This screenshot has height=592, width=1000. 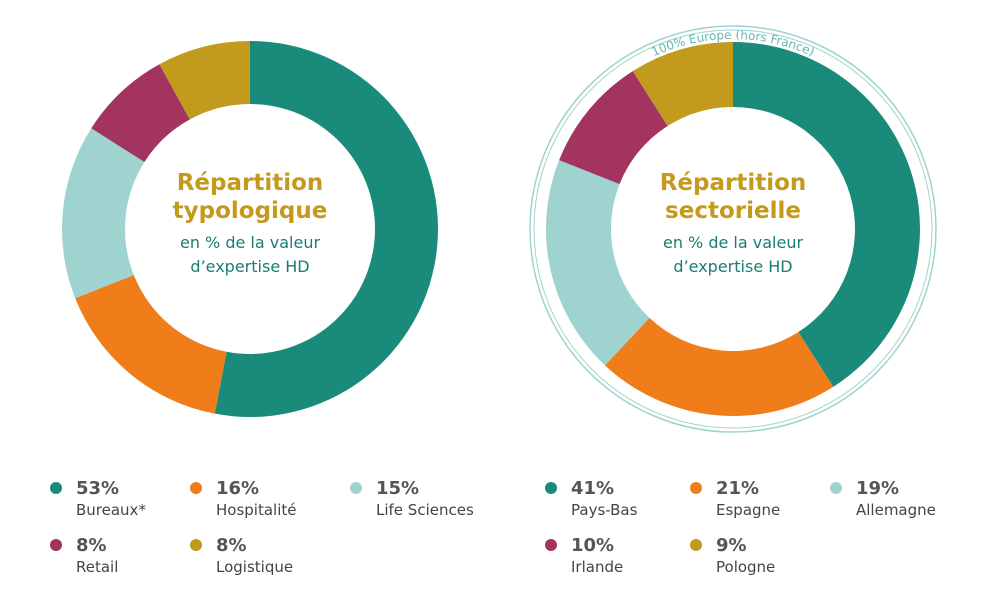 I want to click on legend-value: 15%, so click(x=397, y=488).